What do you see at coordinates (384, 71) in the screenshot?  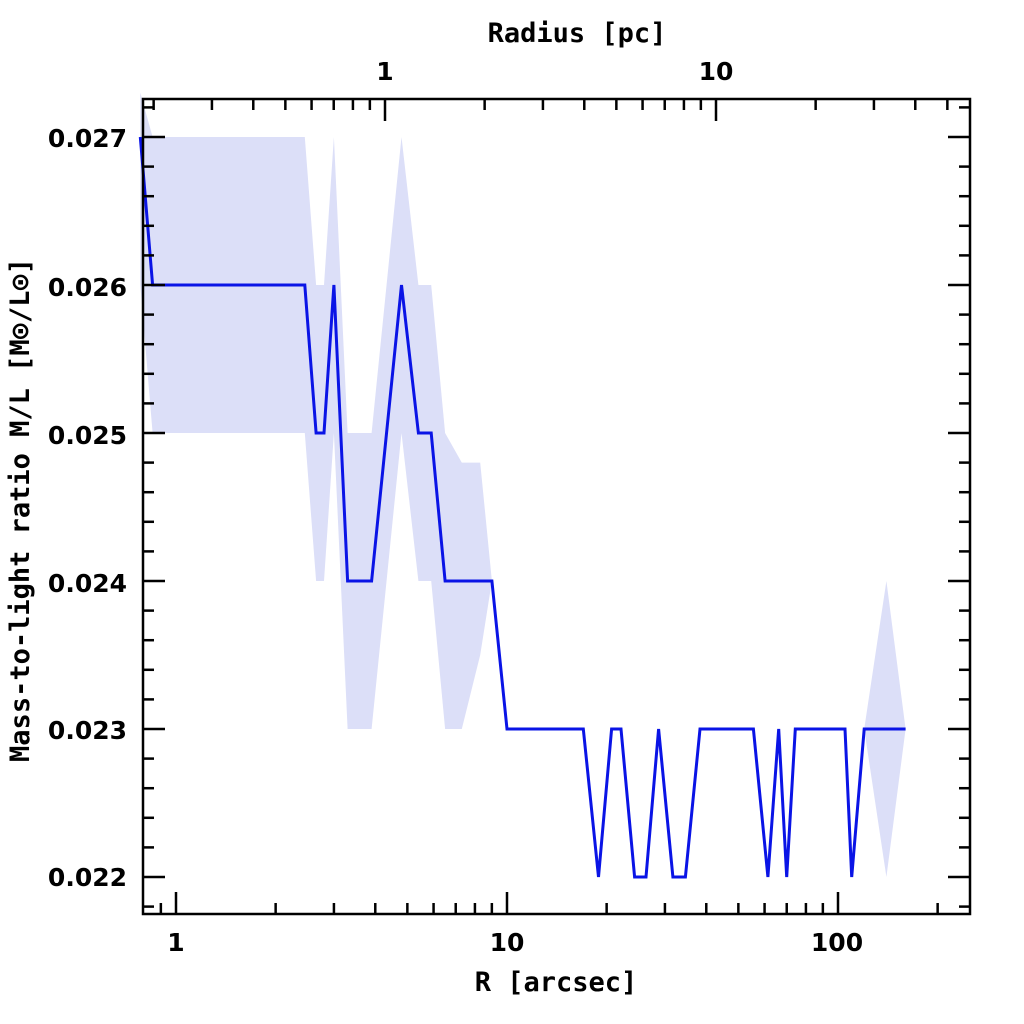 I see `top-x-tick-label: 1` at bounding box center [384, 71].